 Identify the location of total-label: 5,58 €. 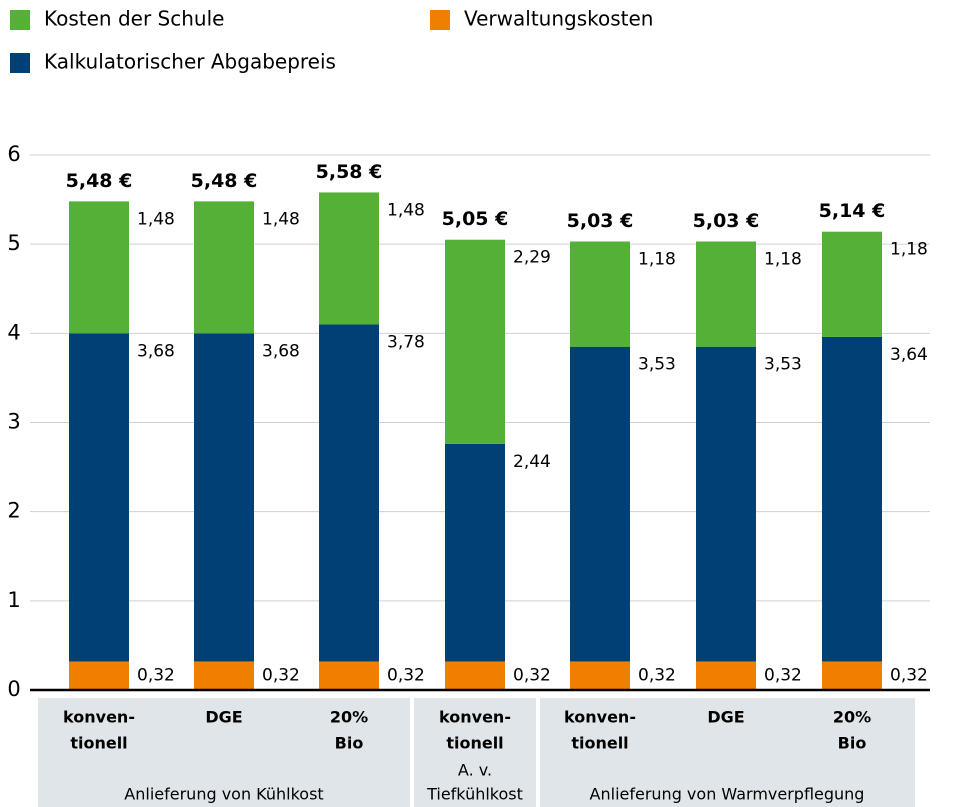
(349, 172).